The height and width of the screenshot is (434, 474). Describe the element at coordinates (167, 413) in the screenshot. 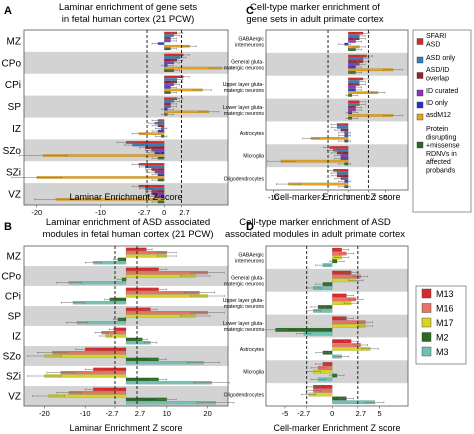

I see `x-tick-label: 10` at that location.